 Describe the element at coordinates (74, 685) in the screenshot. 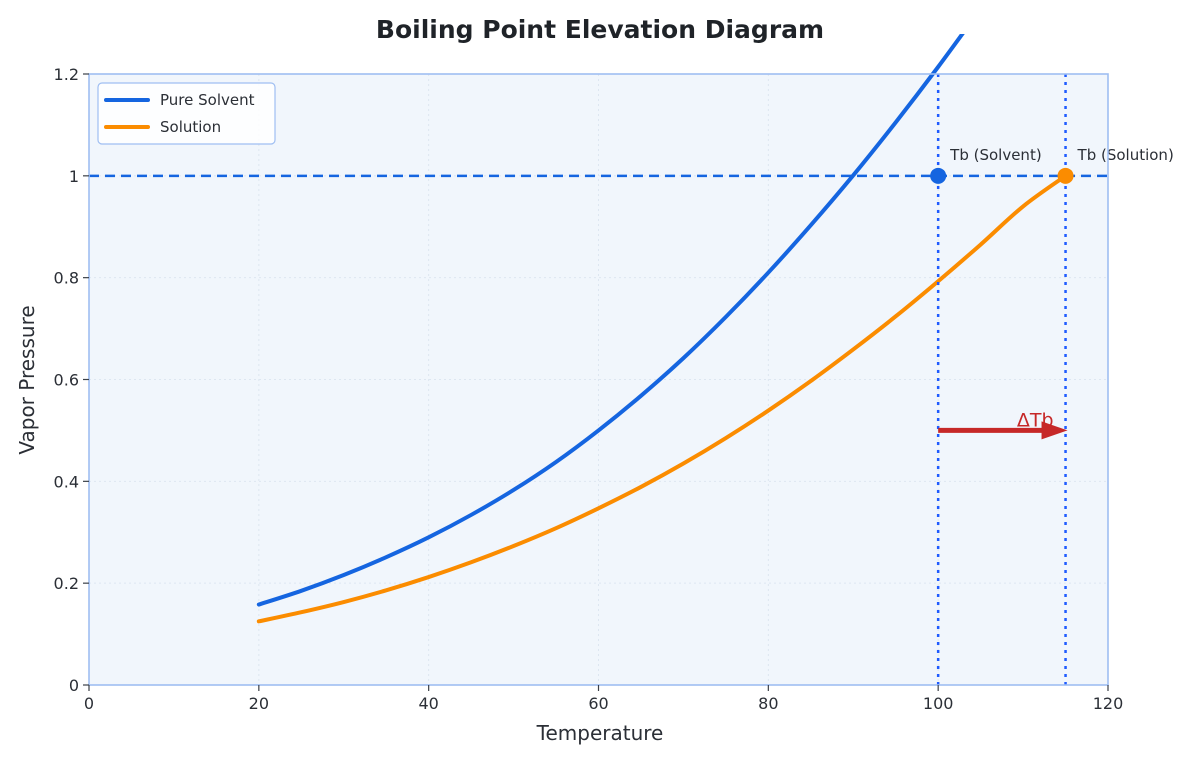

I see `y-tick-label: 0` at that location.